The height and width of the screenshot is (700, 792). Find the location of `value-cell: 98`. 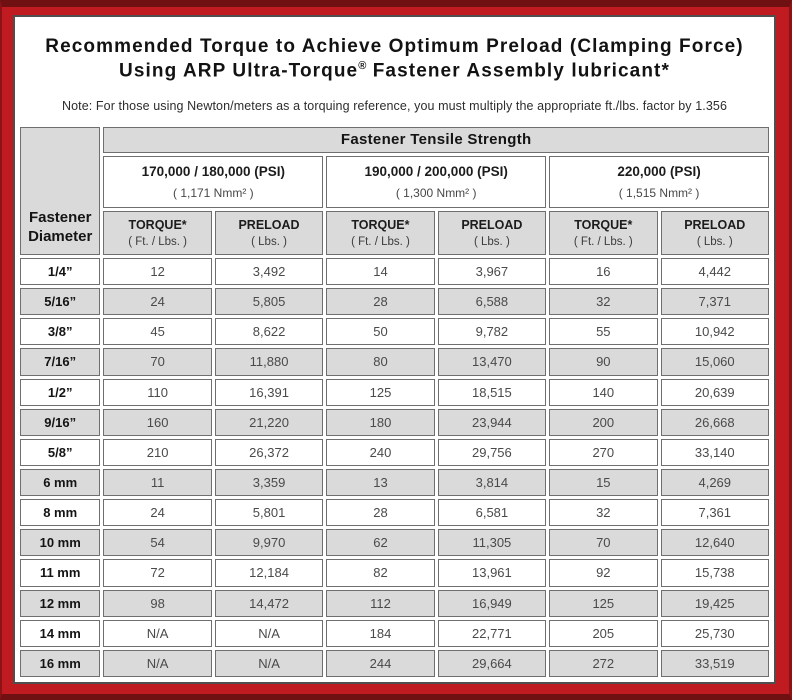

value-cell: 98 is located at coordinates (157, 603).